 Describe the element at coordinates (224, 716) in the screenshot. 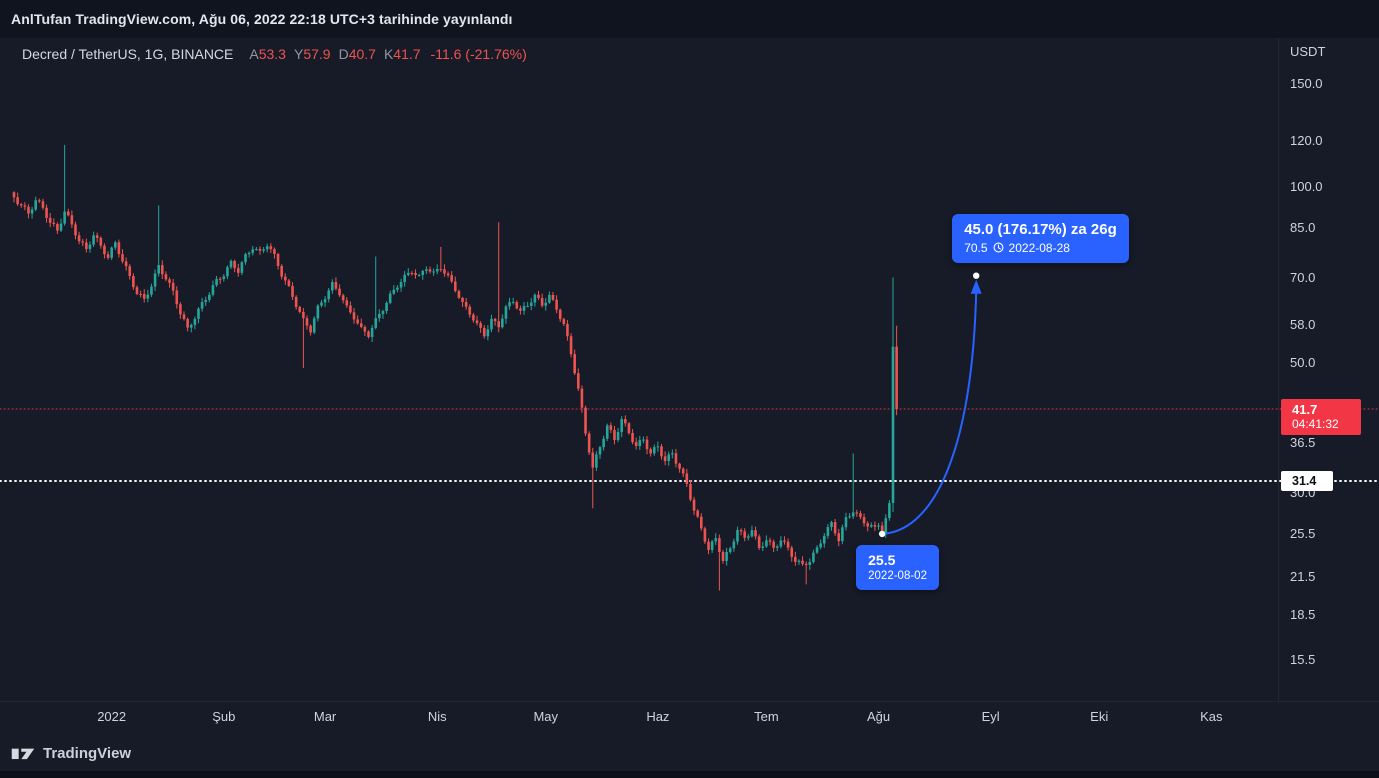

I see `time-axis-label: Şub` at that location.